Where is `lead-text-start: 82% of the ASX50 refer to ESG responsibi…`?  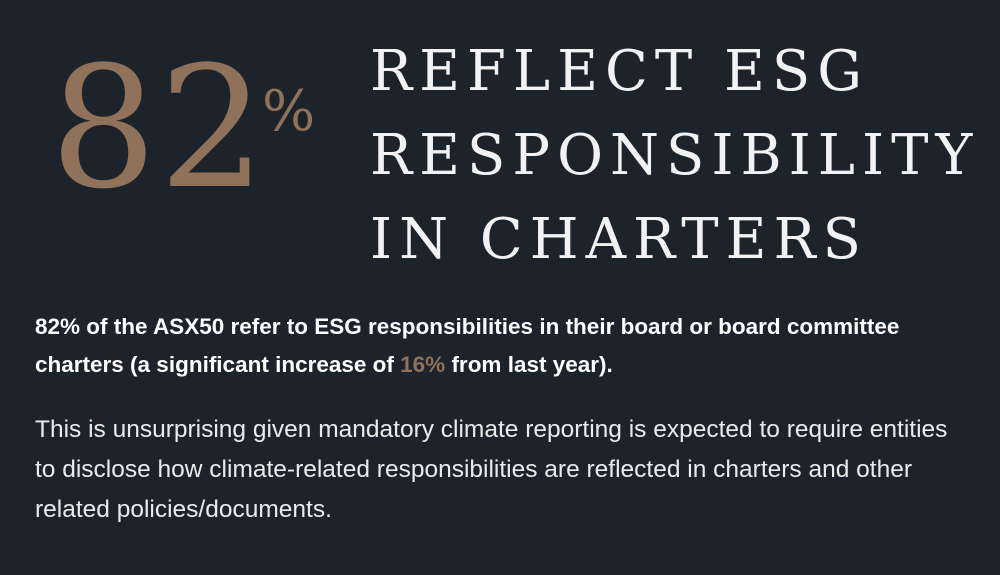
lead-text-start: 82% of the ASX50 refer to ESG responsibi… is located at coordinates (467, 345).